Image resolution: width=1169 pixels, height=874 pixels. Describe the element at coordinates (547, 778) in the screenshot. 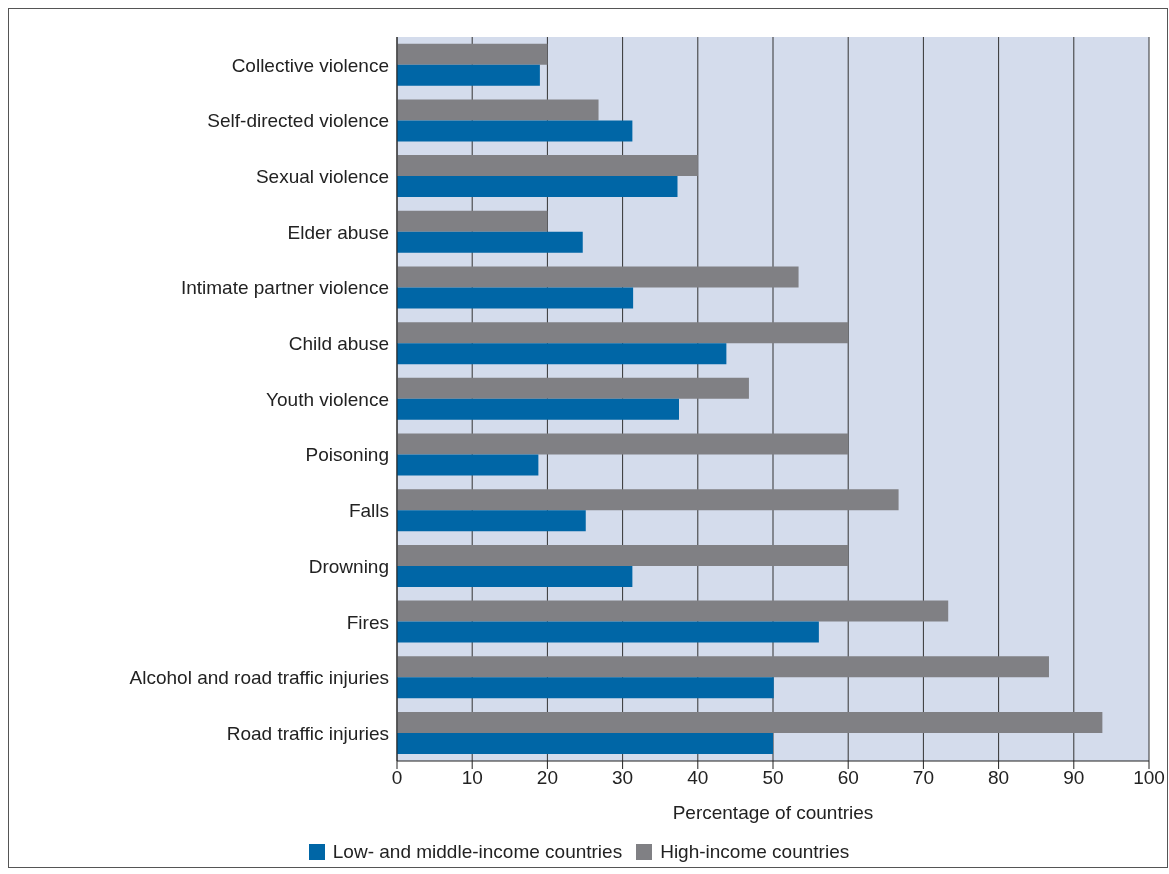

I see `x-tick-label: 20` at that location.